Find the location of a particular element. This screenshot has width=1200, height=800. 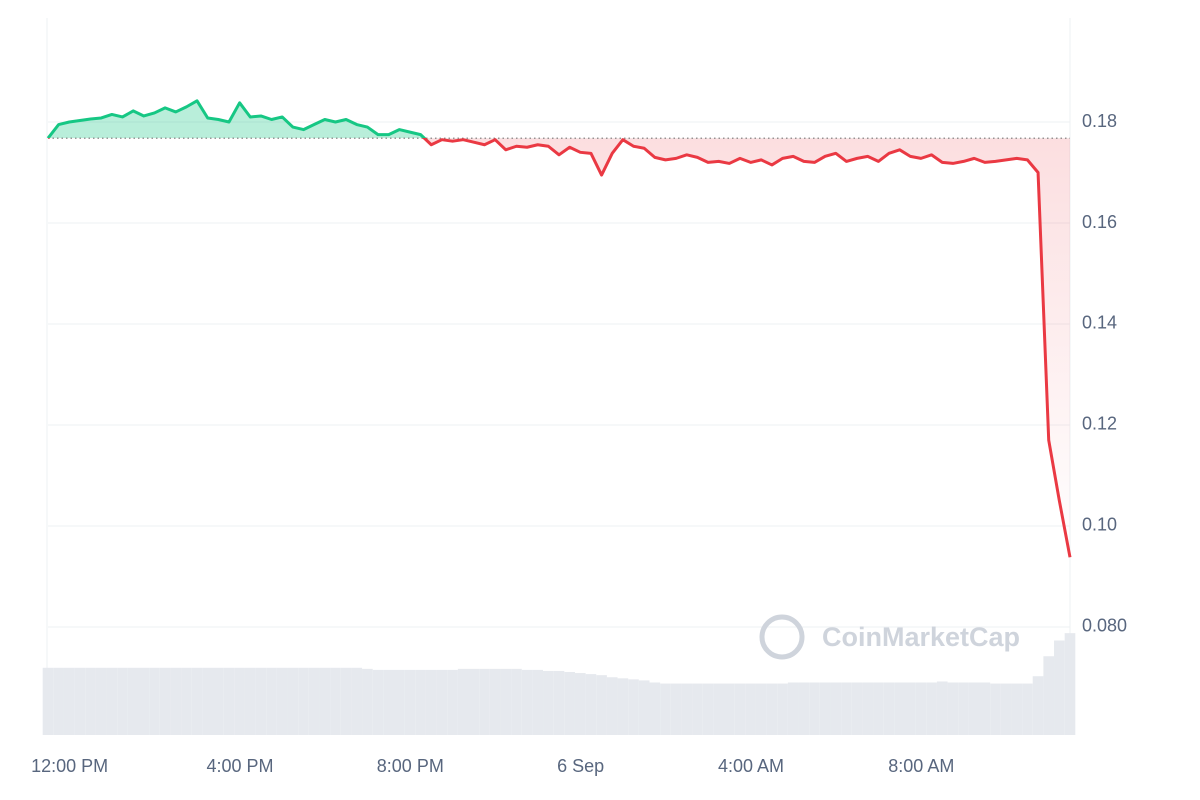

x-tick-label: 8:00 AM is located at coordinates (921, 766).